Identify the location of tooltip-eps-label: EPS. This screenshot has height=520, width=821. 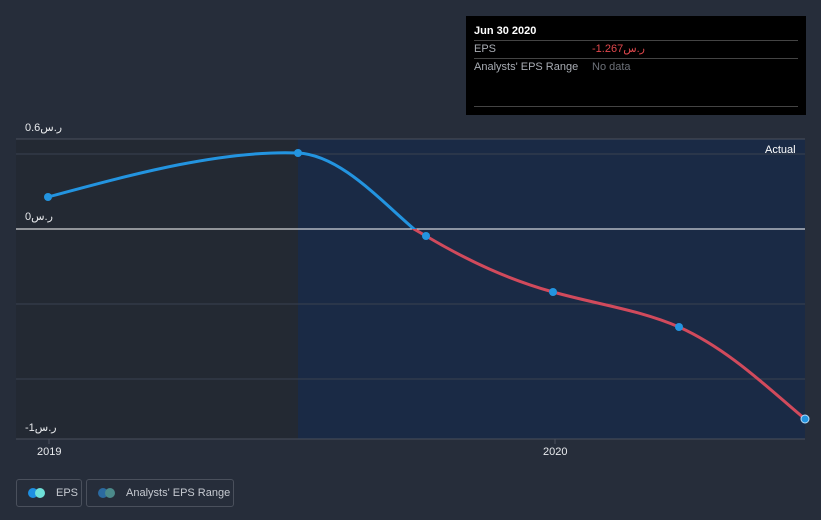
(485, 49).